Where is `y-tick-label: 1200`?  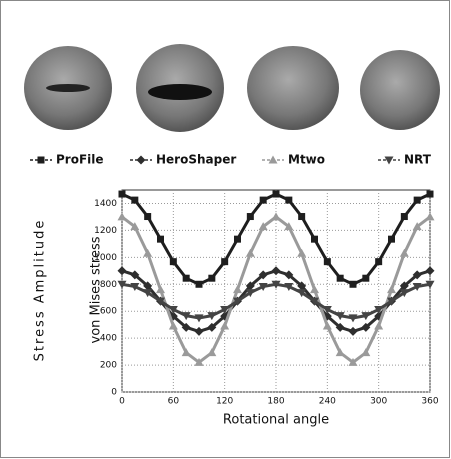 y-tick-label: 1200 is located at coordinates (105, 231).